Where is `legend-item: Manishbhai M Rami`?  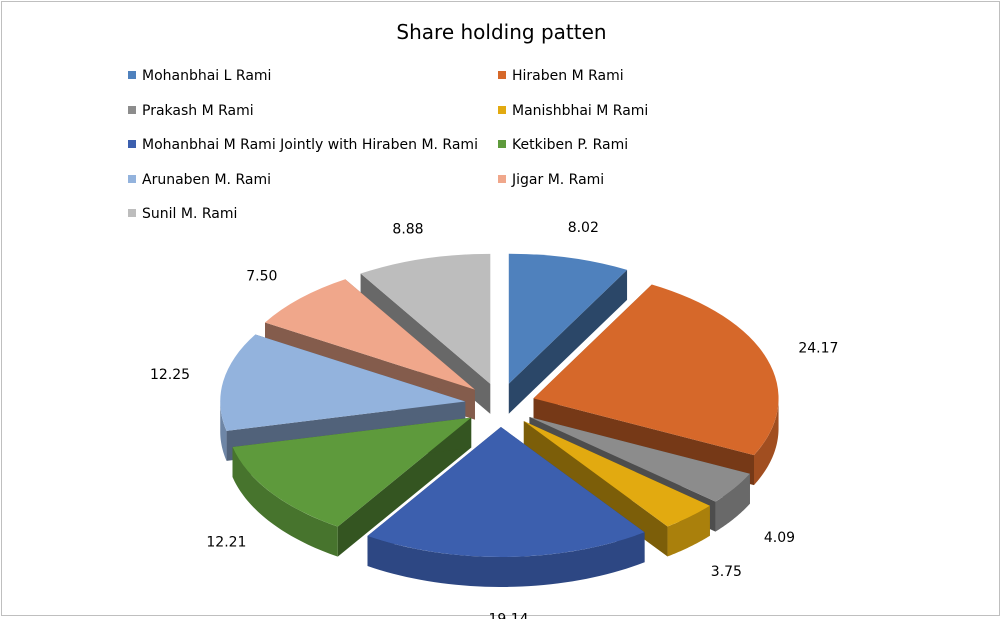 legend-item: Manishbhai M Rami is located at coordinates (573, 111).